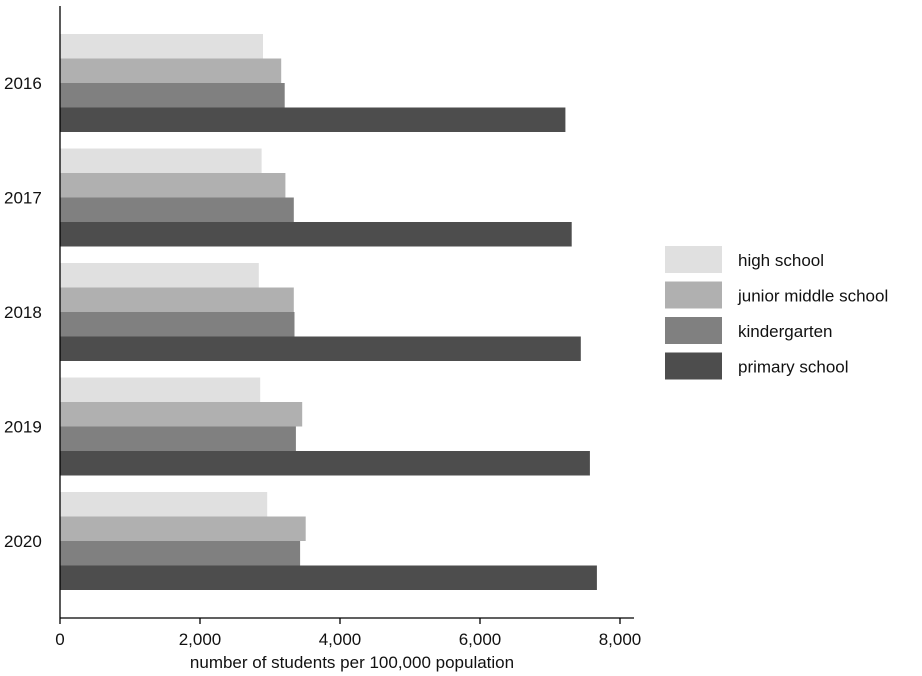 This screenshot has width=922, height=676. I want to click on y-tick-label-2019: 2019, so click(23, 427).